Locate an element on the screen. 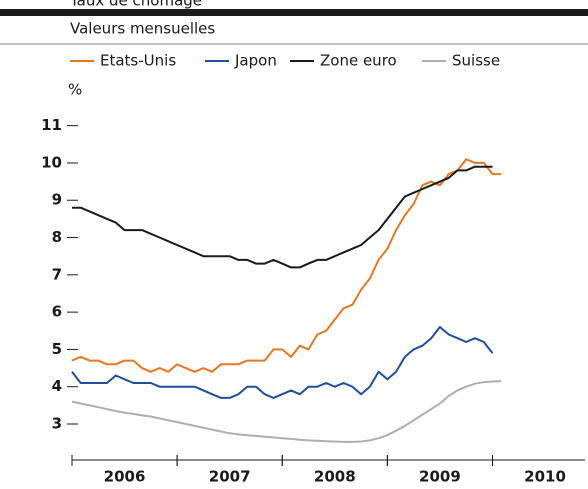 This screenshot has width=588, height=489. y-tick-label: 5 is located at coordinates (57, 349).